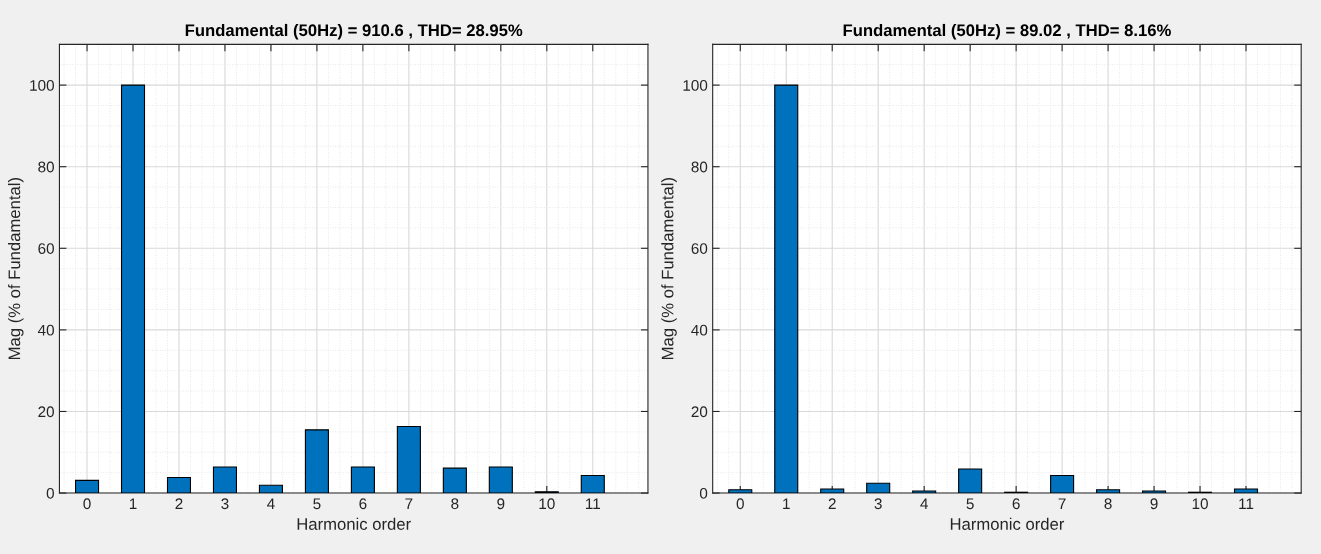 The image size is (1321, 554). Describe the element at coordinates (1007, 31) in the screenshot. I see `chart-title: Fundamental (50Hz) = 89.02 , THD= 8.16%` at that location.